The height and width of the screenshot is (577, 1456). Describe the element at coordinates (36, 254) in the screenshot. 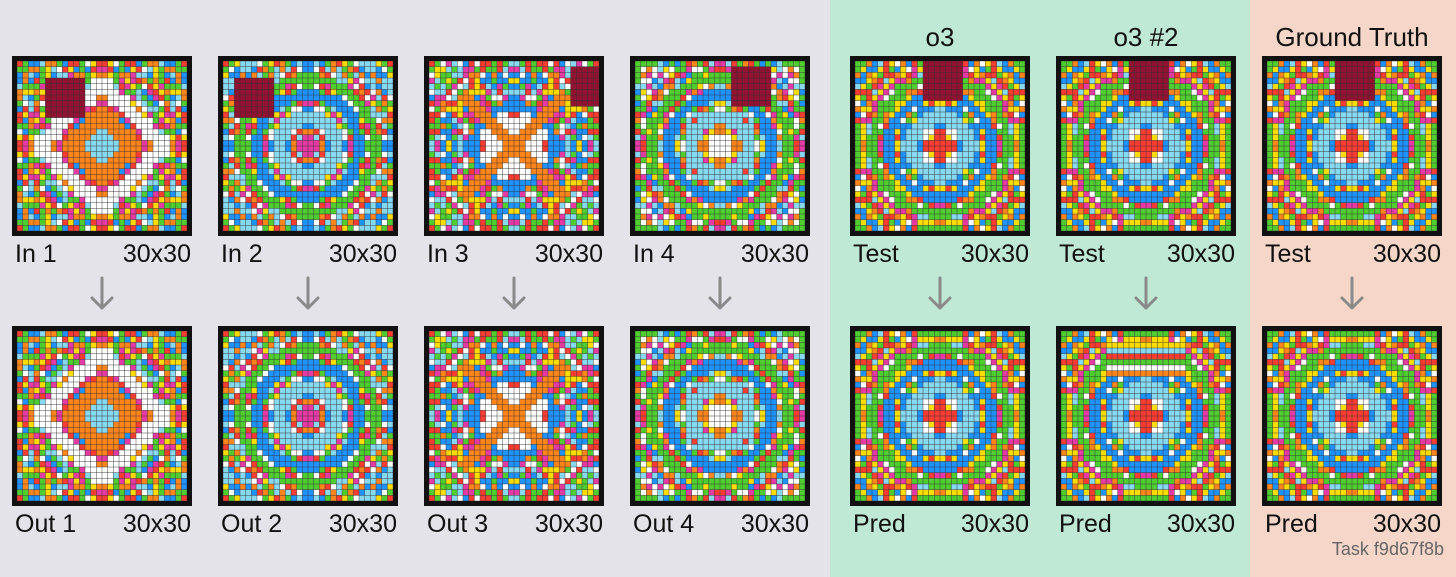

I see `input-label: In 1` at that location.